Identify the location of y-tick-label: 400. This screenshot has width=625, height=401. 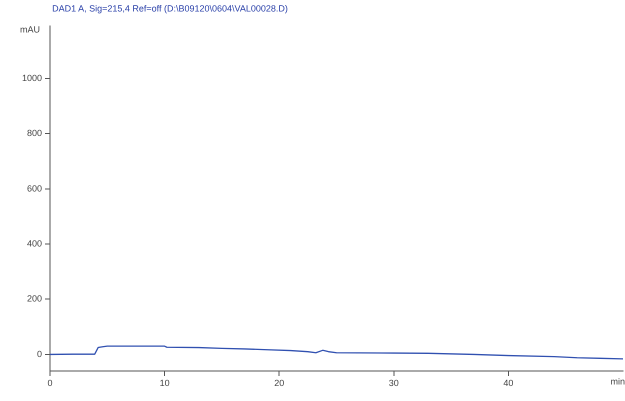
(34, 243).